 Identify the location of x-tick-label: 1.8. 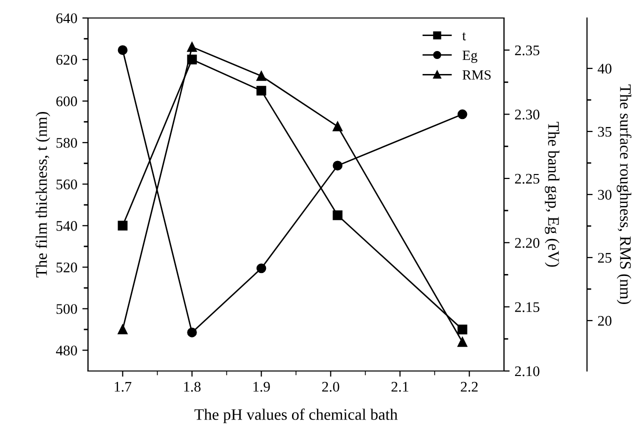
(192, 387).